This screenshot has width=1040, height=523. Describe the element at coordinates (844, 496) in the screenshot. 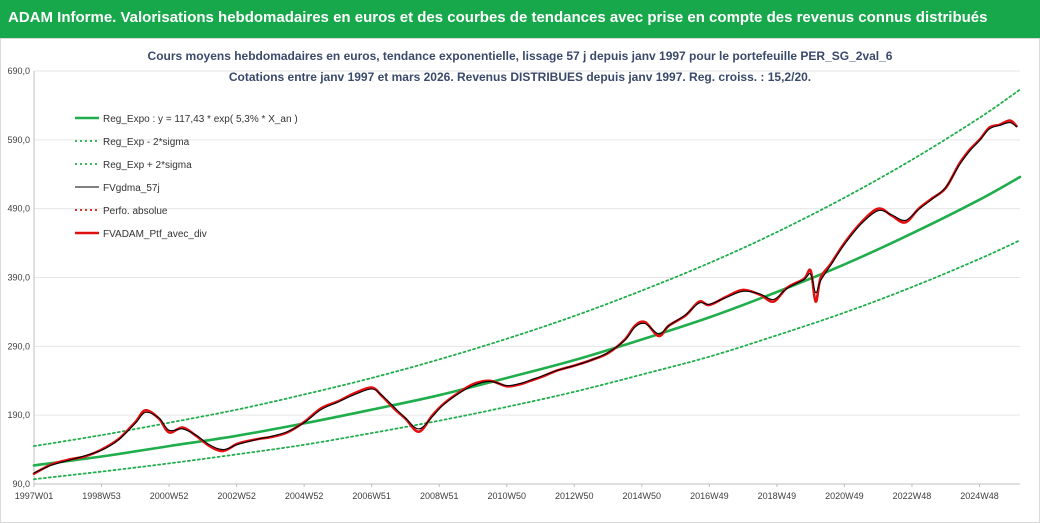

I see `x-tick-label: 2020W49` at that location.